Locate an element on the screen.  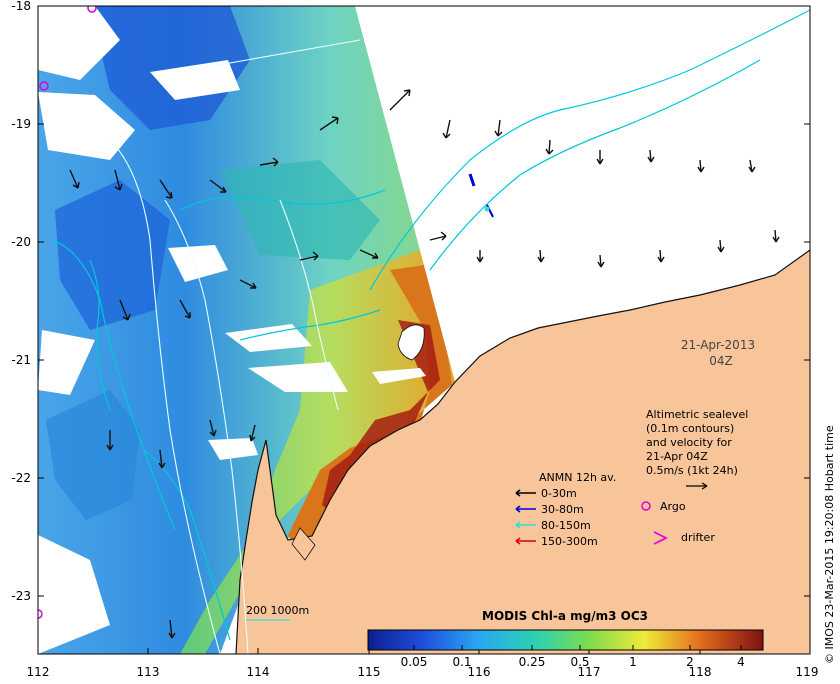
anmn-title: ANMN 12h av. is located at coordinates (577, 477).